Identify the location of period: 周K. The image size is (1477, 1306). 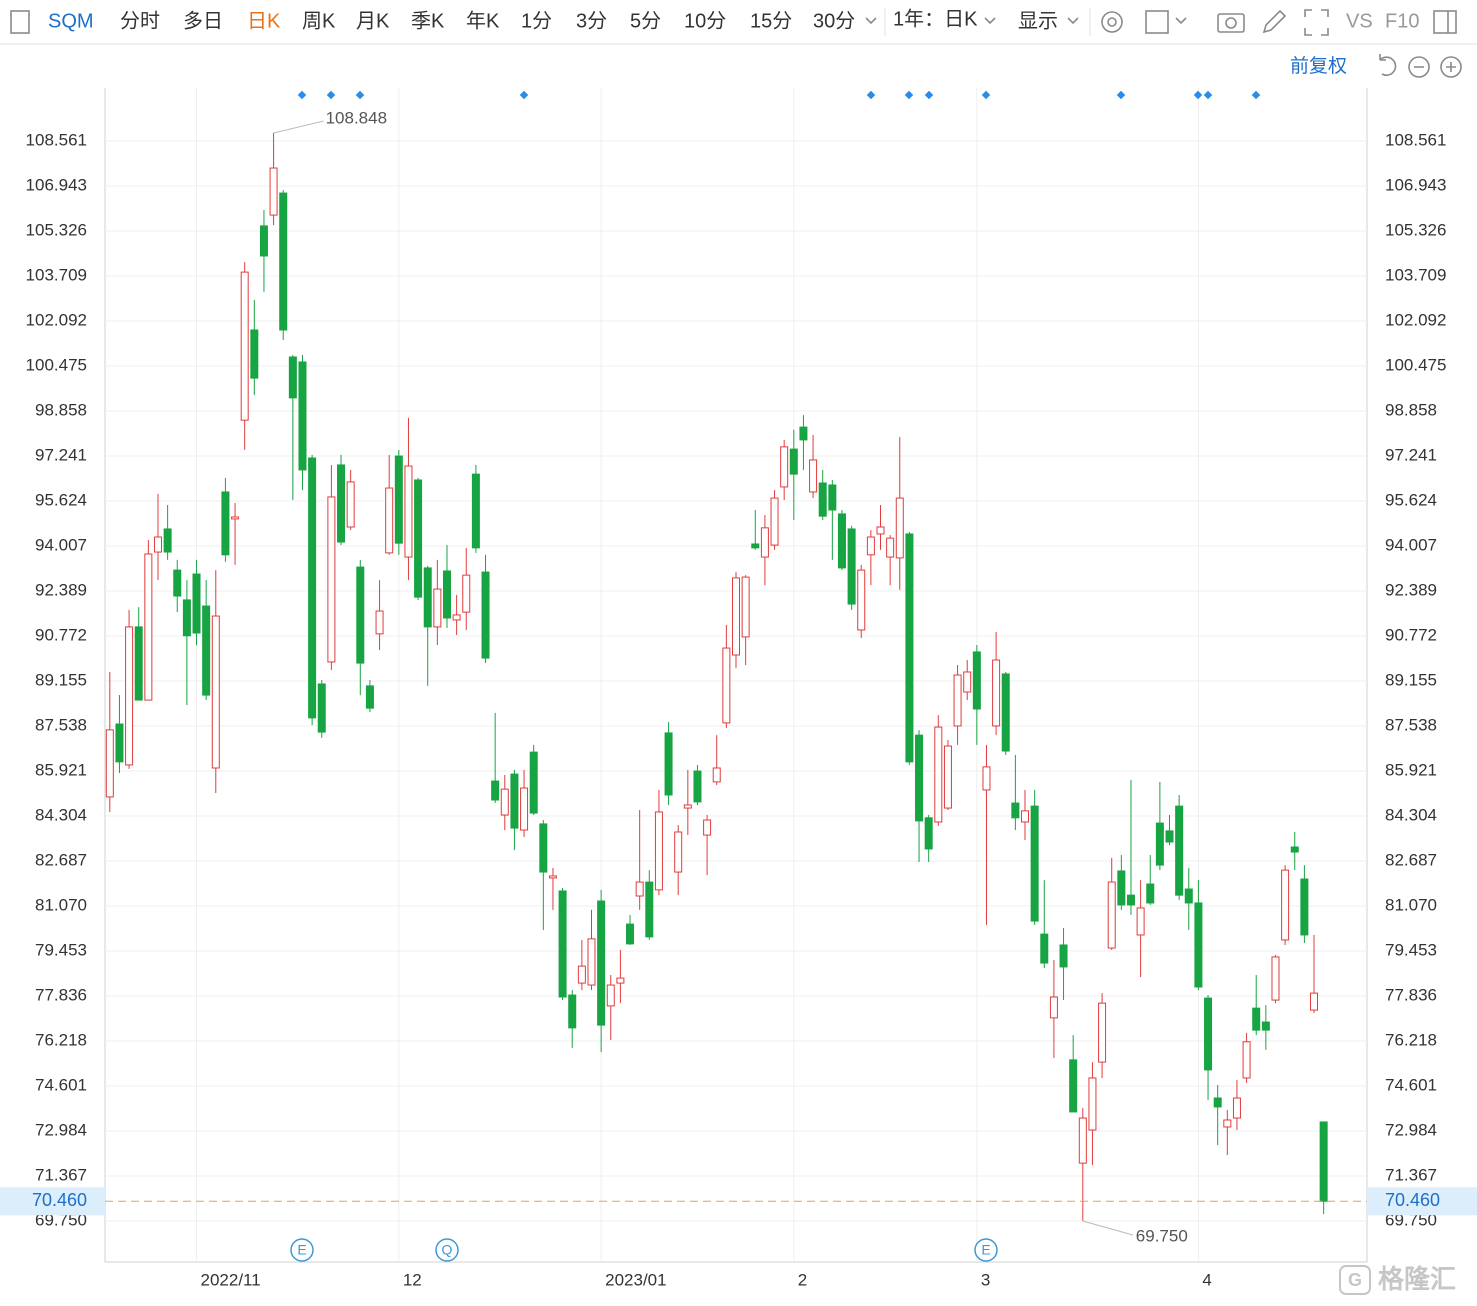
(319, 21).